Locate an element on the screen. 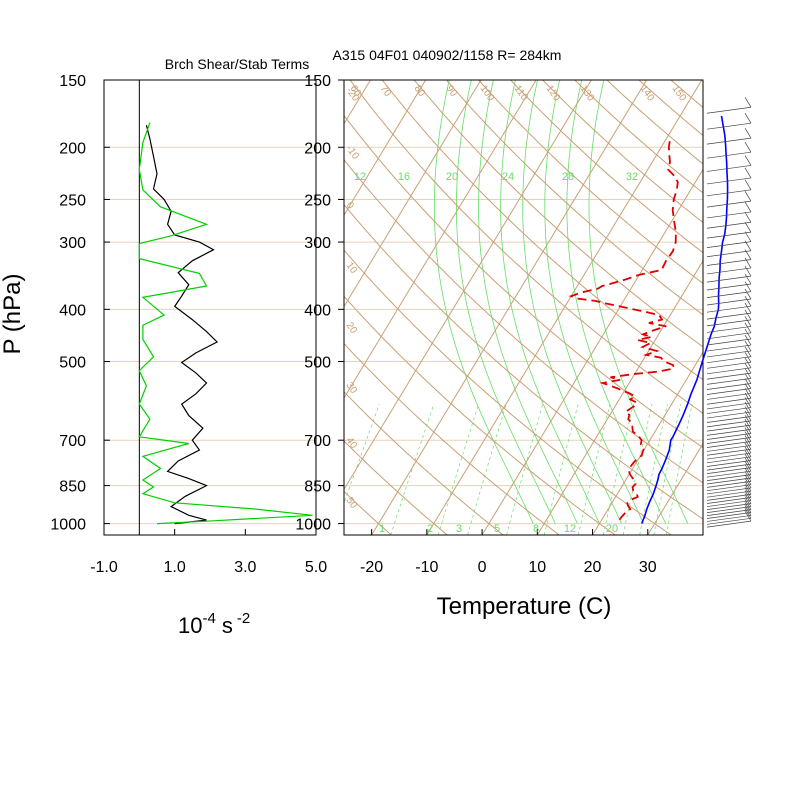  skewt-mixing-ratio-label-8: 3 is located at coordinates (459, 529).